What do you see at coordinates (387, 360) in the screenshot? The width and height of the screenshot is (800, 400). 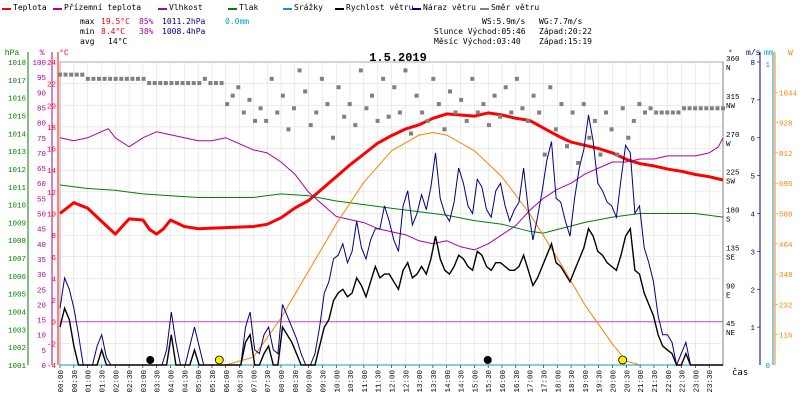 I see `marker-layer` at bounding box center [387, 360].